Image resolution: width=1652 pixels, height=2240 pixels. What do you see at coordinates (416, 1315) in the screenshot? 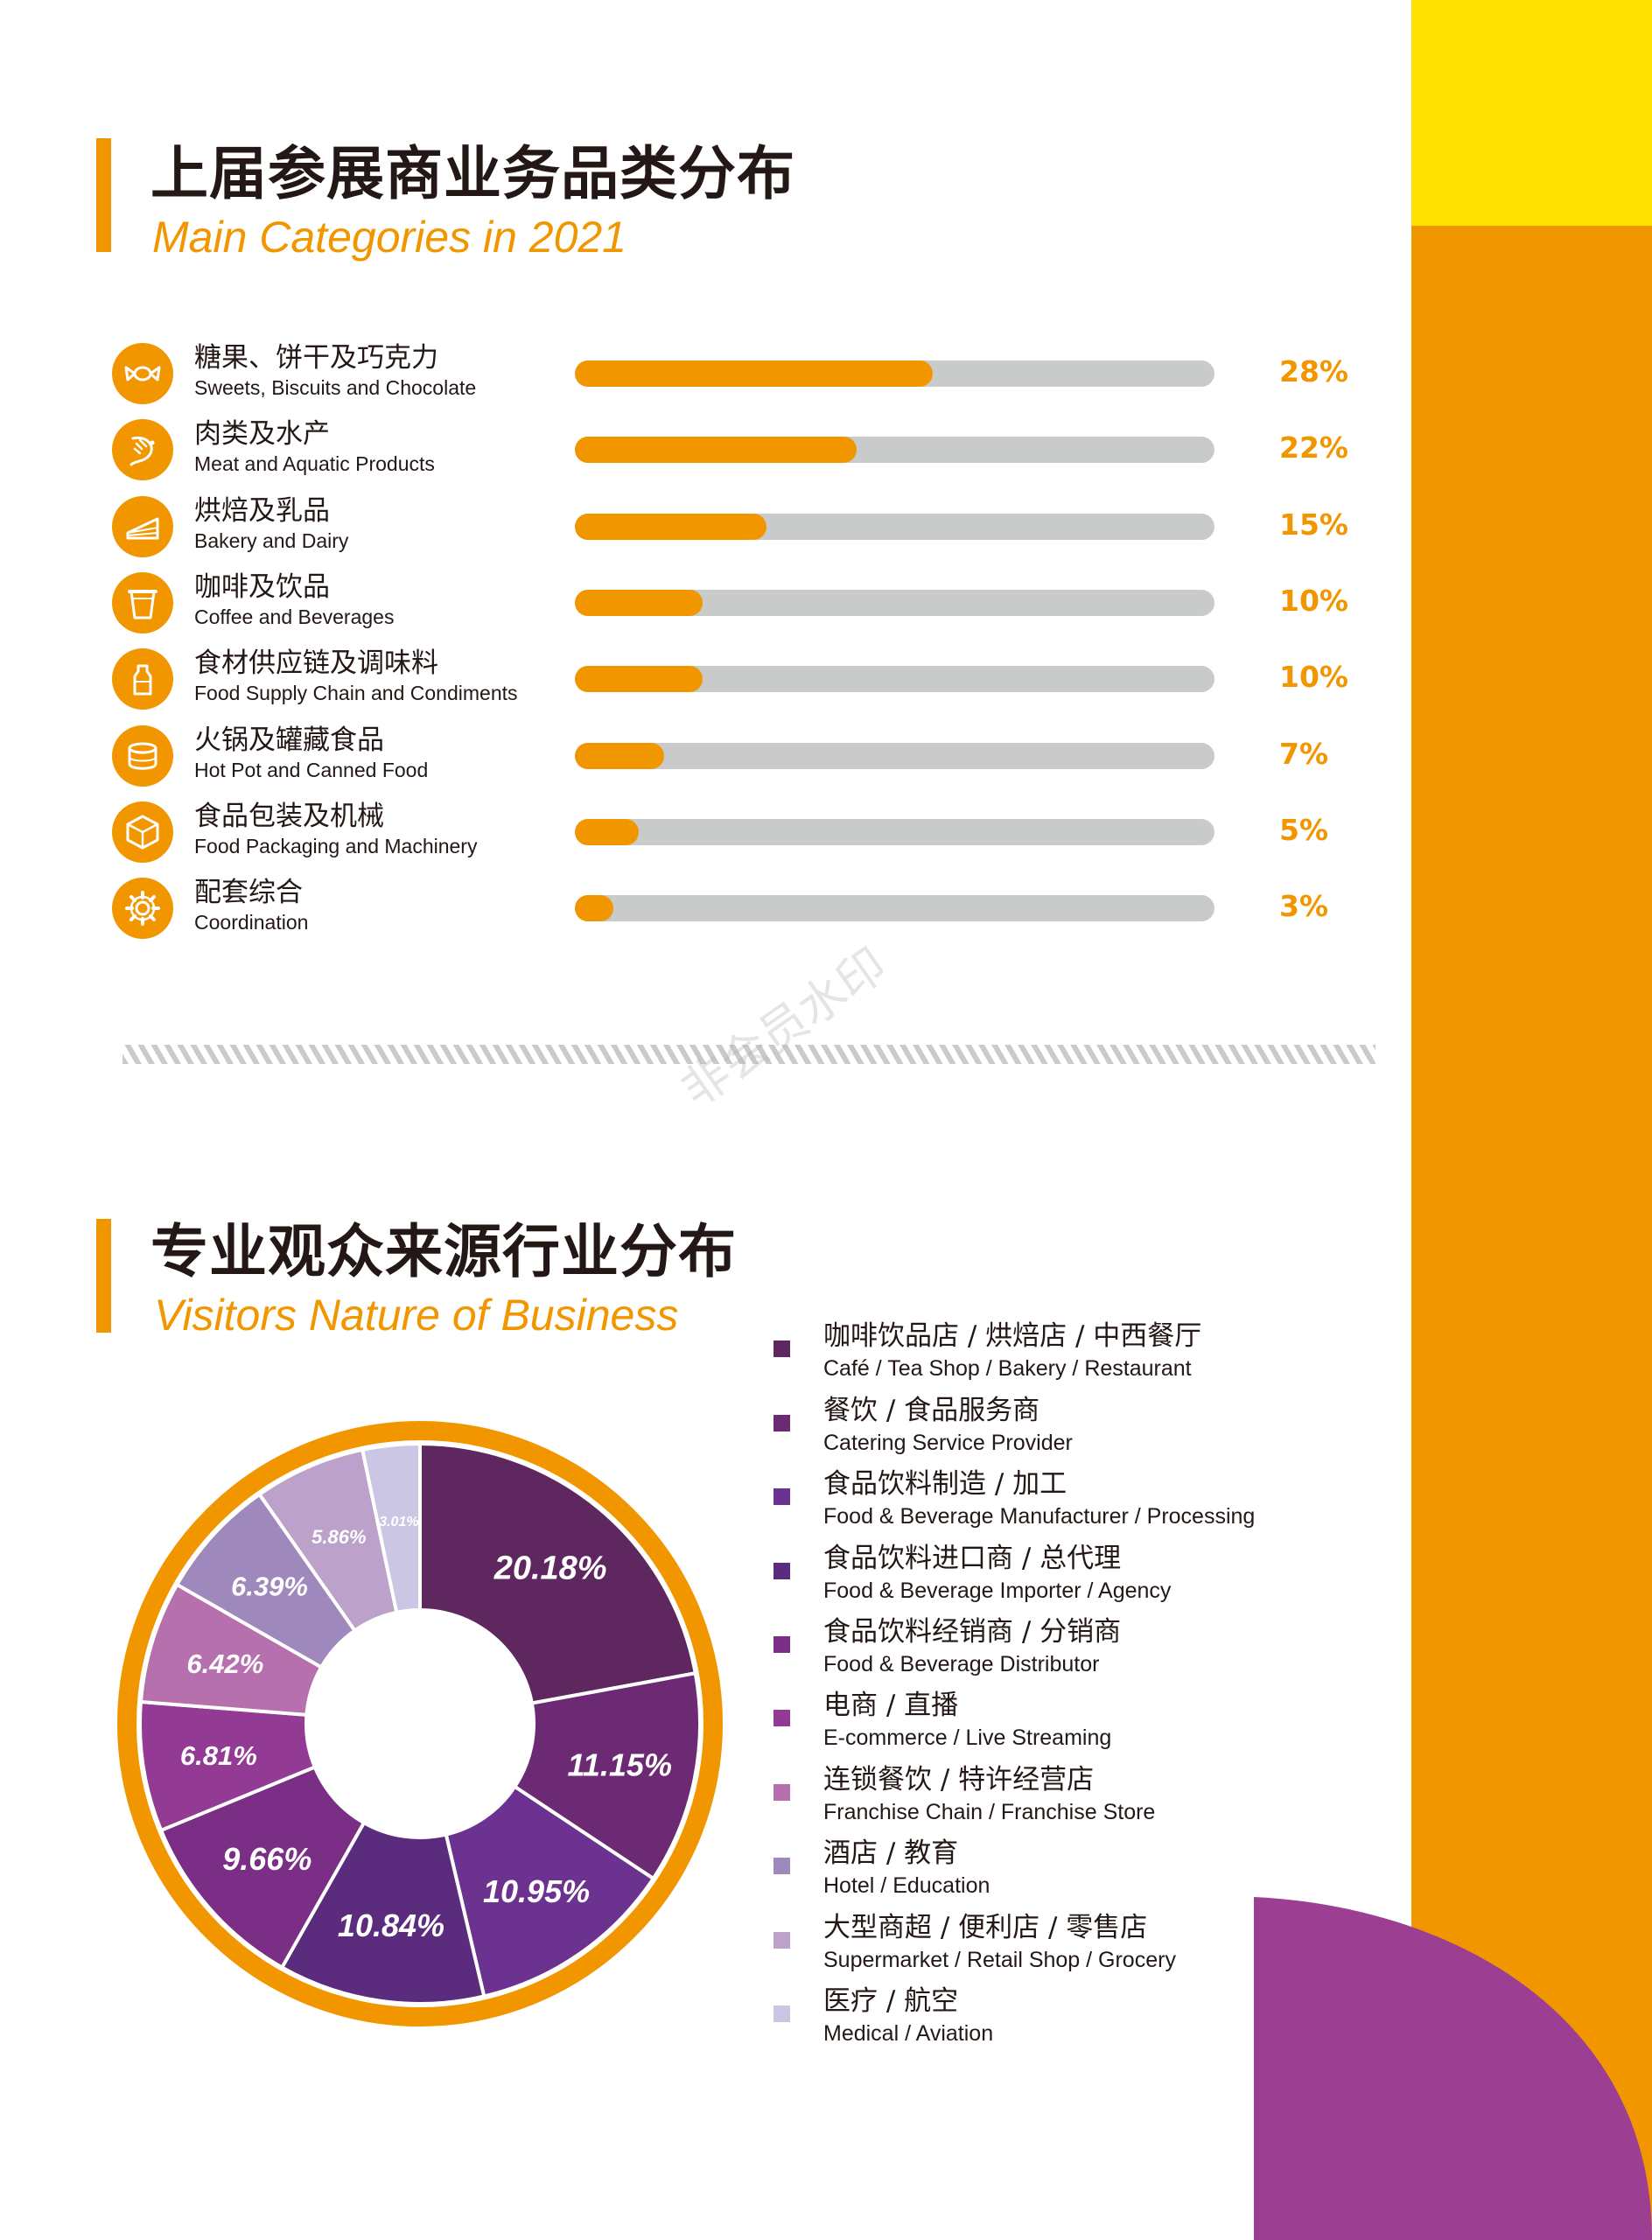
I see `section2-subtitle: Visitors Nature of Business` at bounding box center [416, 1315].